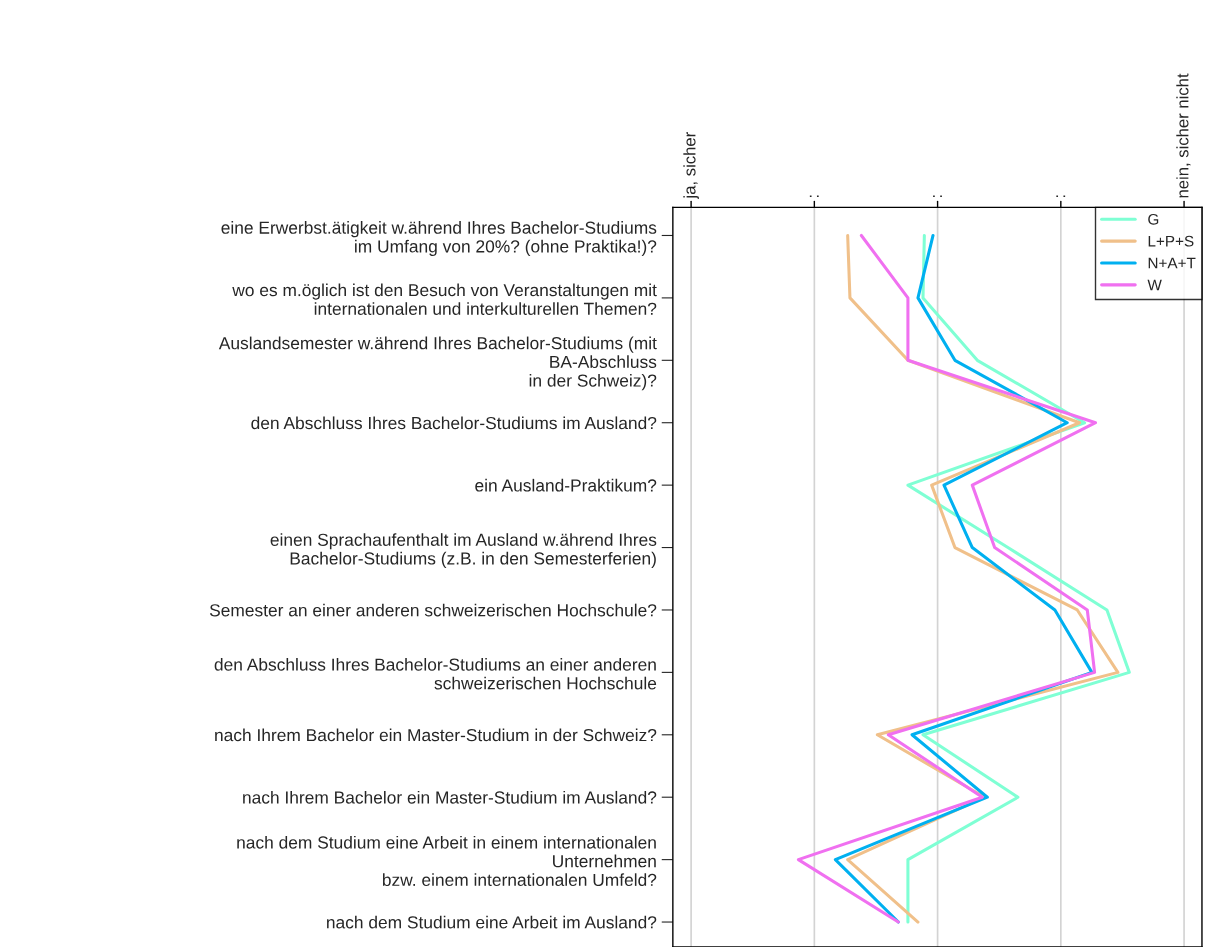 Image resolution: width=1208 pixels, height=947 pixels. What do you see at coordinates (433, 610) in the screenshot?
I see `y-tick-label: Semester an einer anderen schweizerischen Hochschule?` at bounding box center [433, 610].